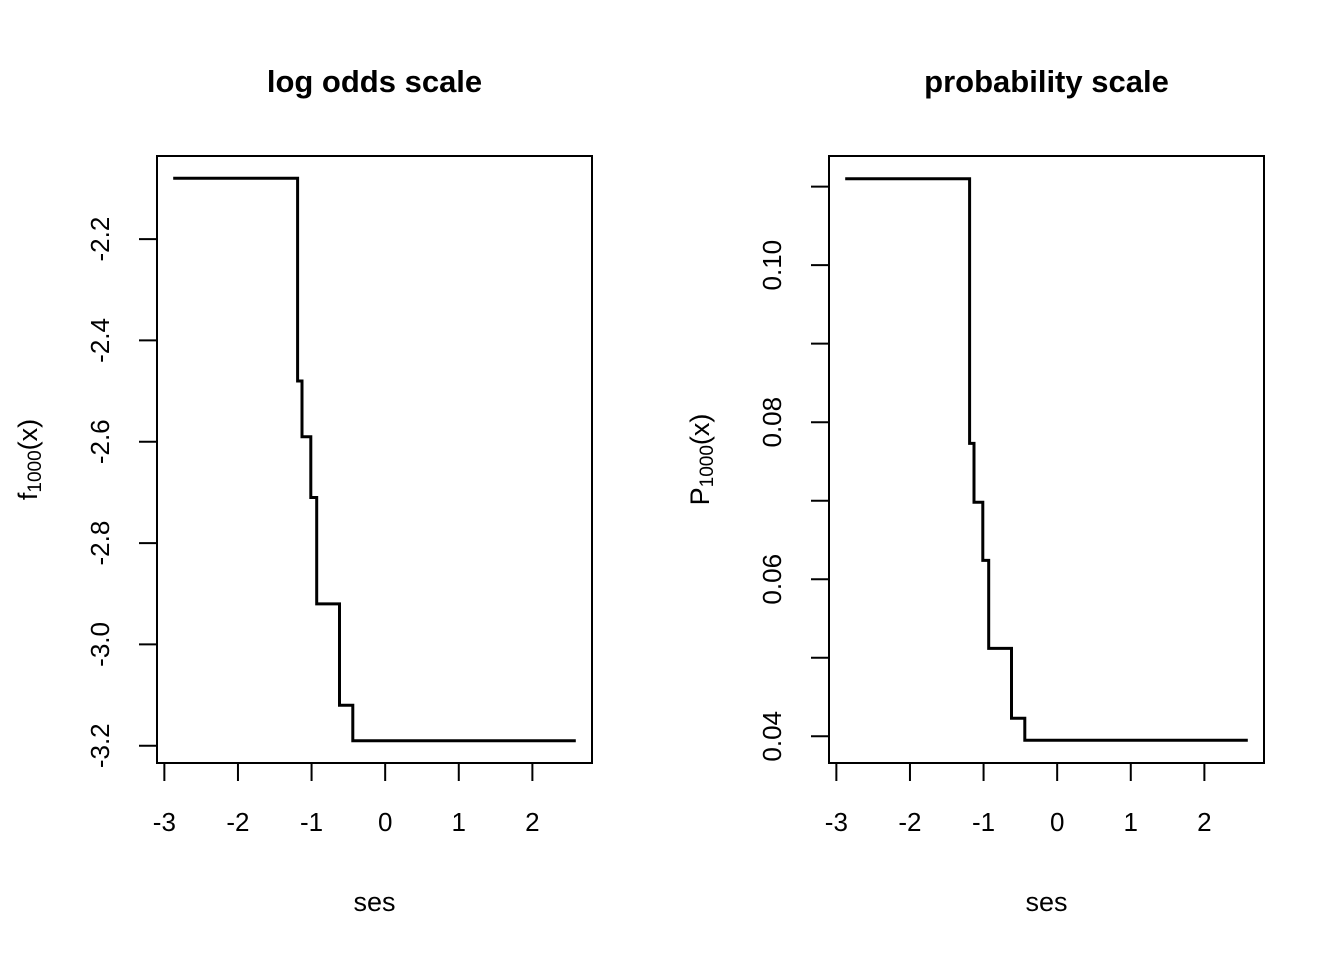 Image resolution: width=1344 pixels, height=960 pixels. I want to click on y-tick-label: -2.6, so click(100, 441).